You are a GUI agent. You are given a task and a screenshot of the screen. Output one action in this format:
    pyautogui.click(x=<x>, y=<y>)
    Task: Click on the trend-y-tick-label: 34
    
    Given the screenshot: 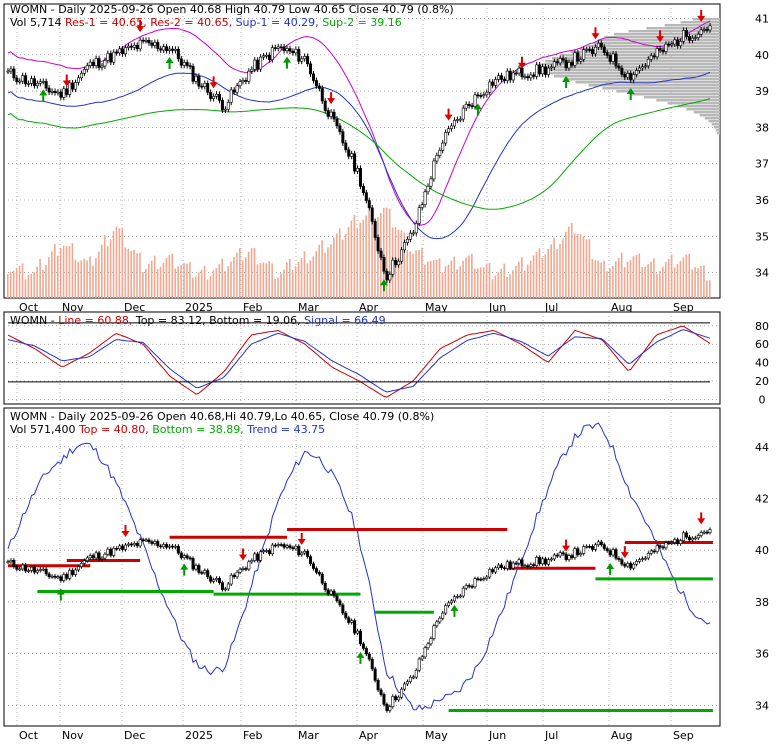 What is the action you would take?
    pyautogui.click(x=762, y=705)
    